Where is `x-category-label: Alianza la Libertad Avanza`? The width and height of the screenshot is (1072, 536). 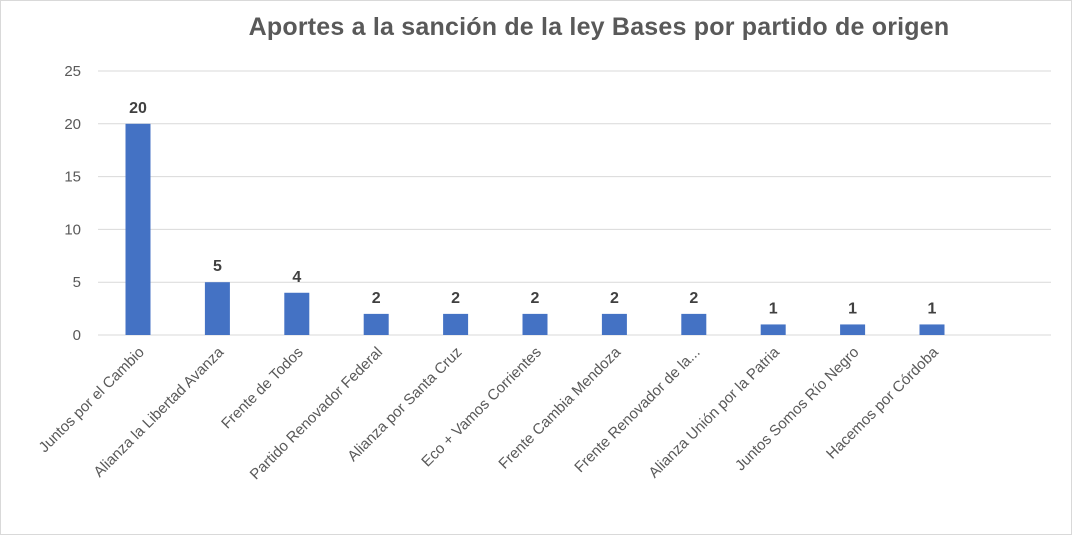 x-category-label: Alianza la Libertad Avanza is located at coordinates (158, 411).